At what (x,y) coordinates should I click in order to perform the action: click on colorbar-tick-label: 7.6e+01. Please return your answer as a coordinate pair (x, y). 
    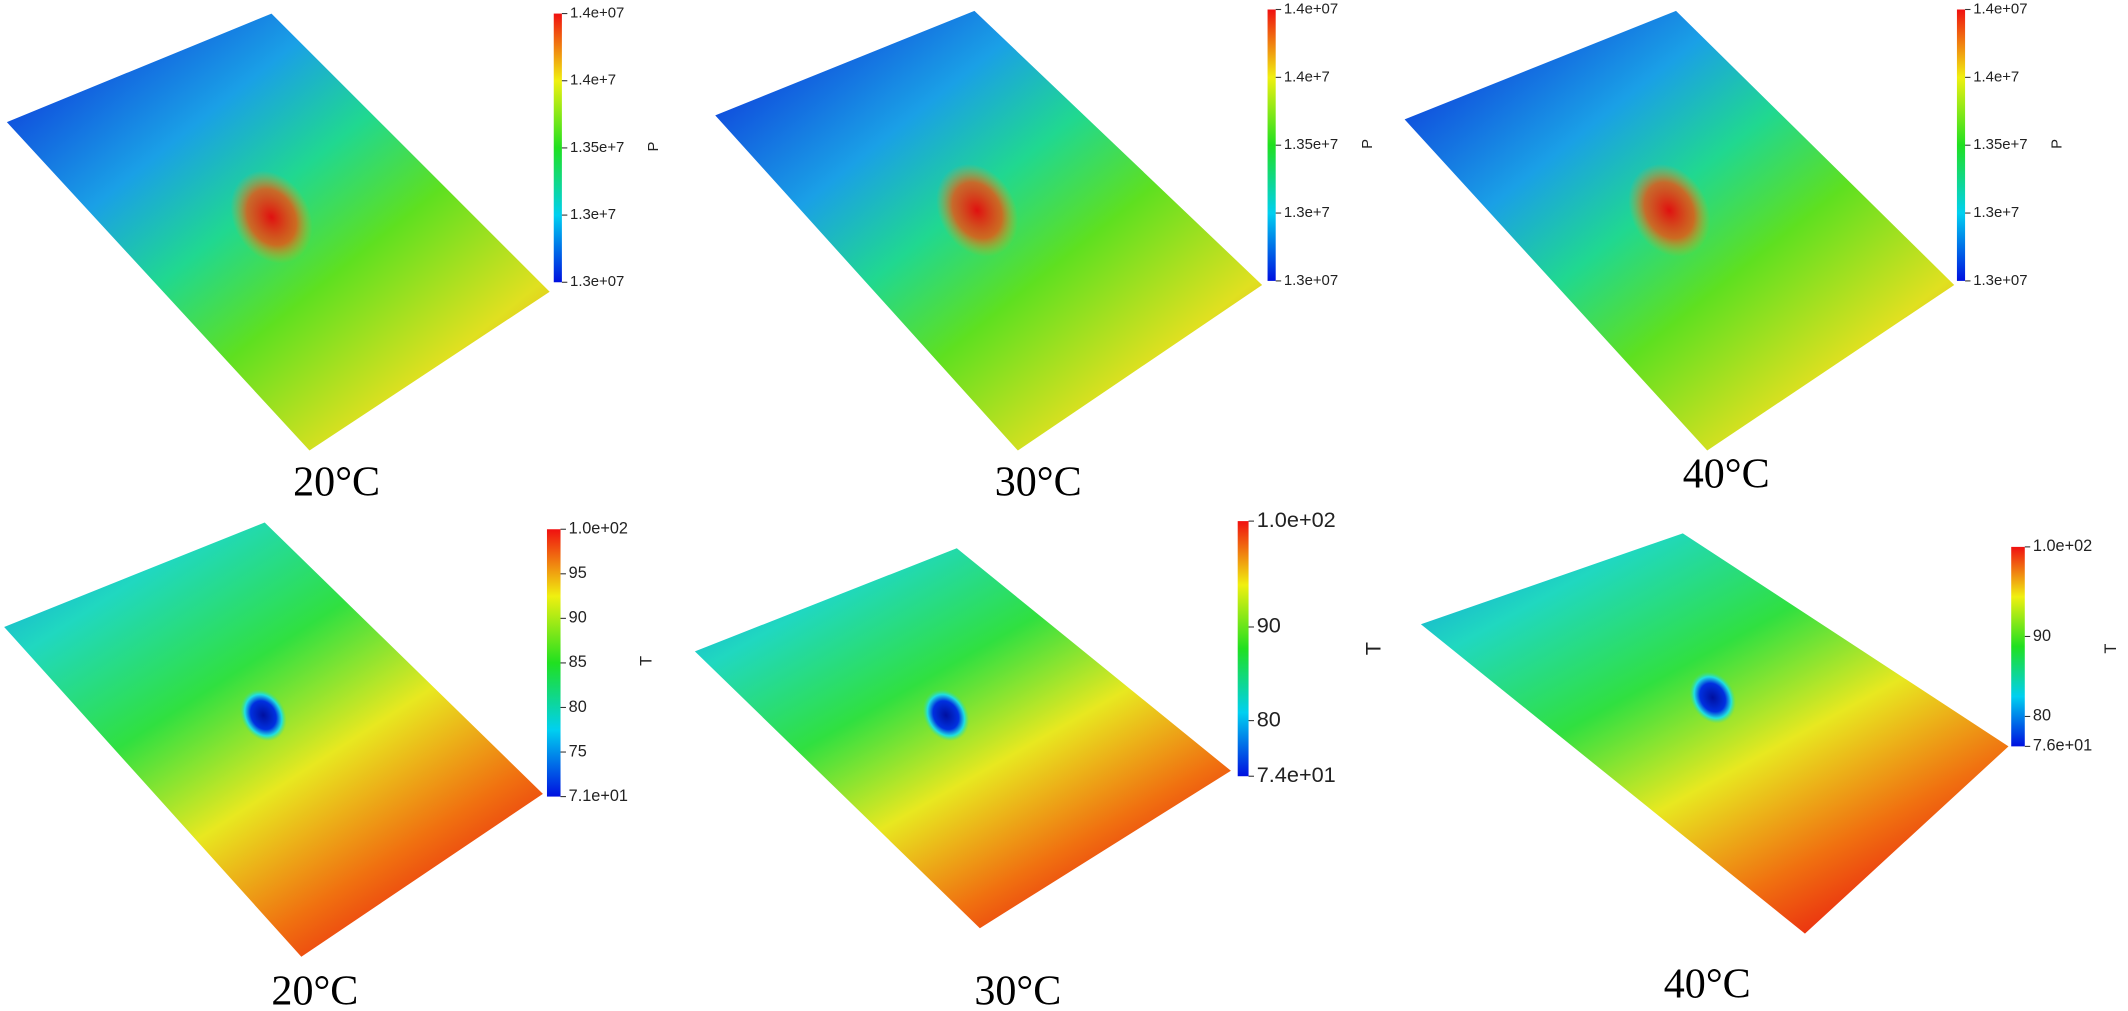
    Looking at the image, I should click on (2062, 746).